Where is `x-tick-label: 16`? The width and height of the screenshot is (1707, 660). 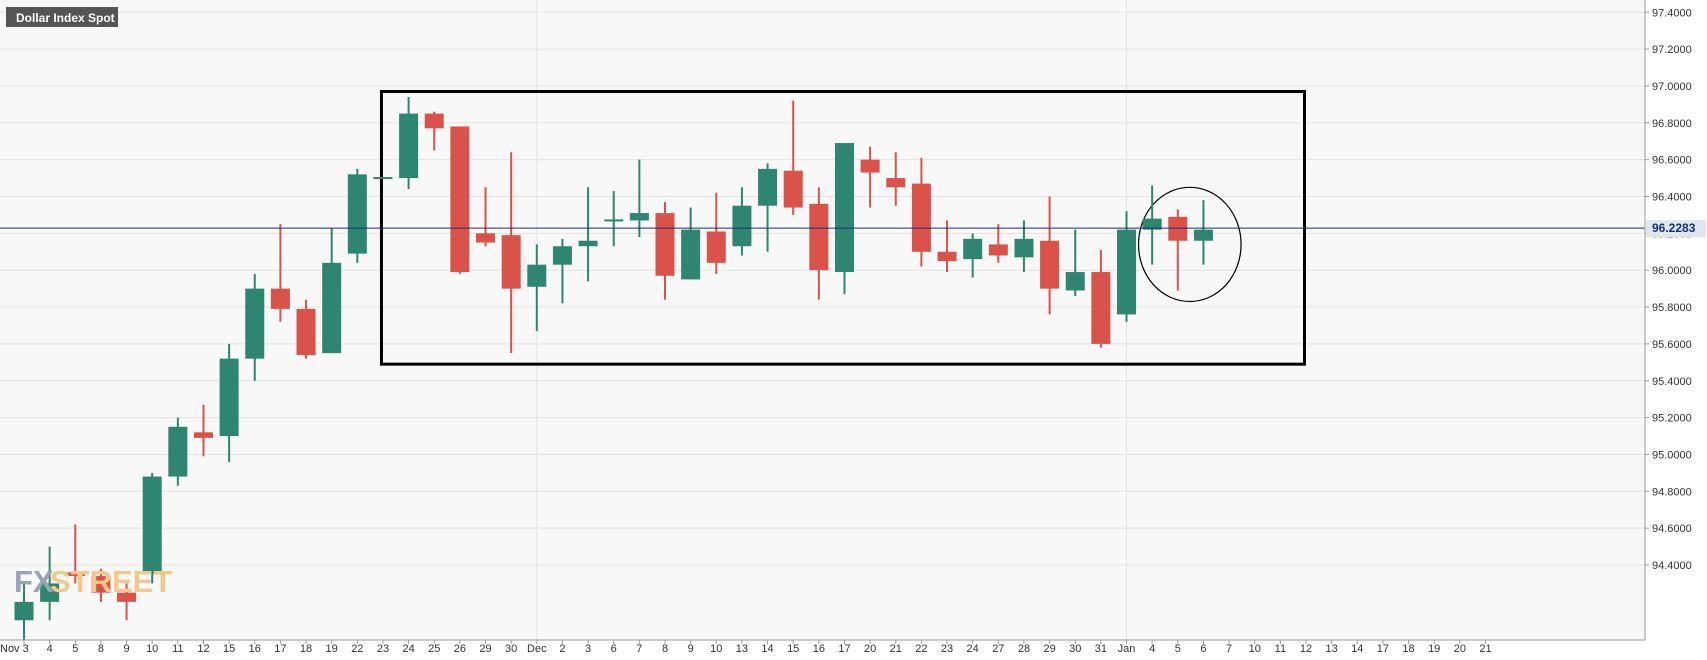 x-tick-label: 16 is located at coordinates (255, 649).